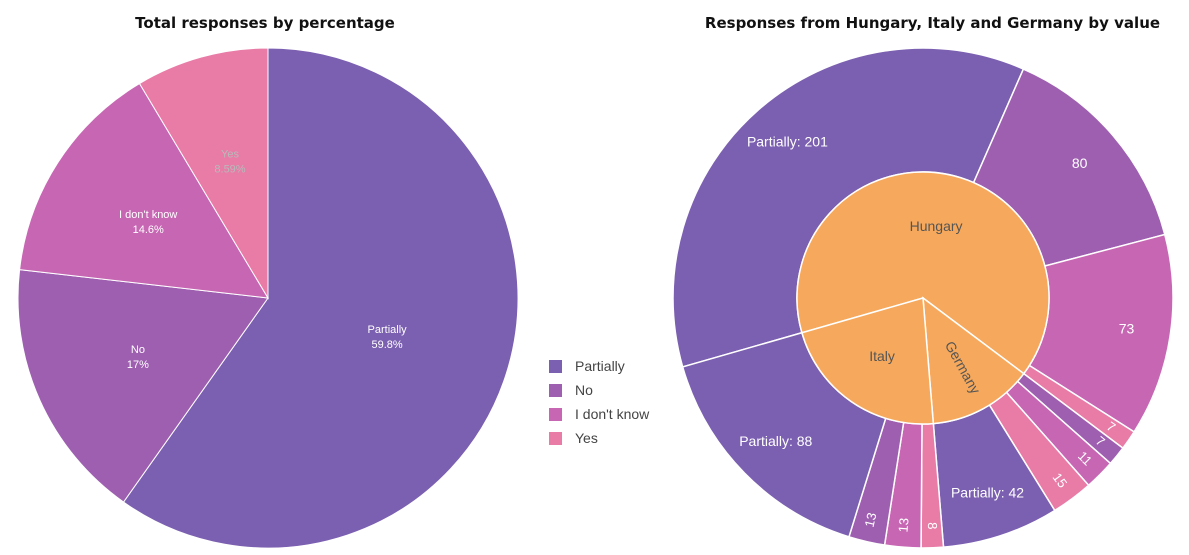 Image resolution: width=1189 pixels, height=555 pixels. I want to click on legend-item-no: No, so click(599, 390).